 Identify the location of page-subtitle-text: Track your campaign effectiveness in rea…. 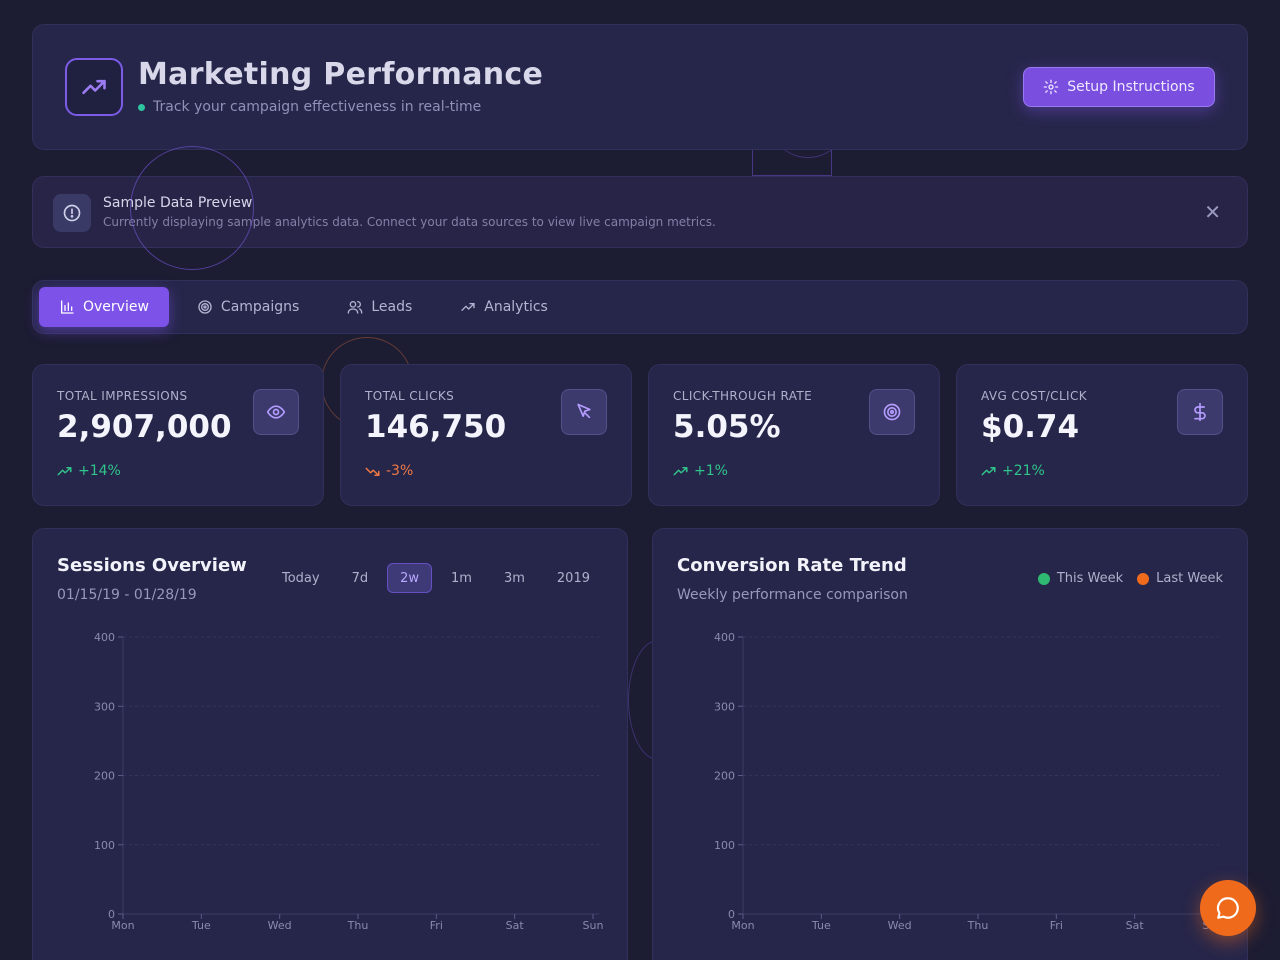
(317, 107).